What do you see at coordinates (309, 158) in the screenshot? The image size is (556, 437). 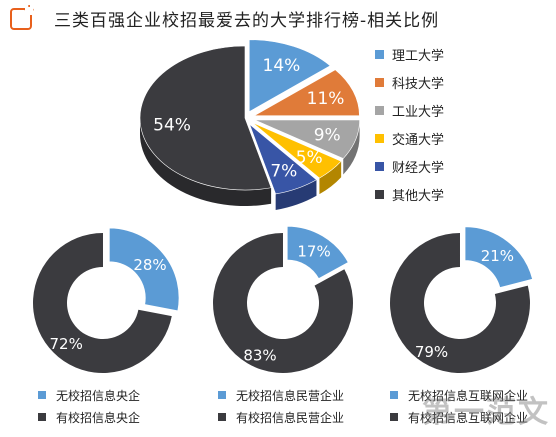 I see `pie-data-label: 5%` at bounding box center [309, 158].